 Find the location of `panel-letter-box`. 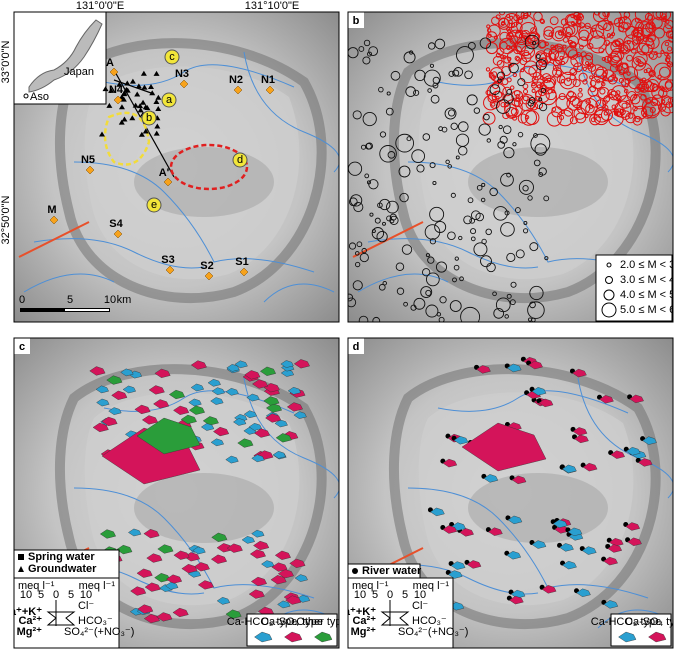

panel-letter-box is located at coordinates (22, 346).